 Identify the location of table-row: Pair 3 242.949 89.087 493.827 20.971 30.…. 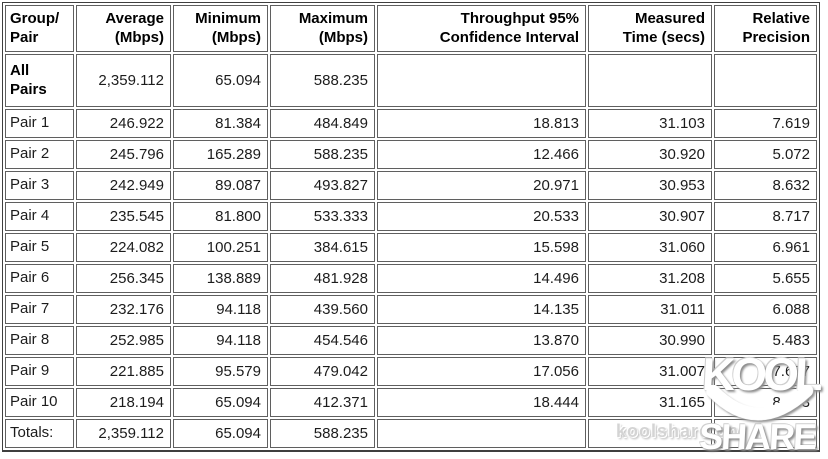
(411, 185).